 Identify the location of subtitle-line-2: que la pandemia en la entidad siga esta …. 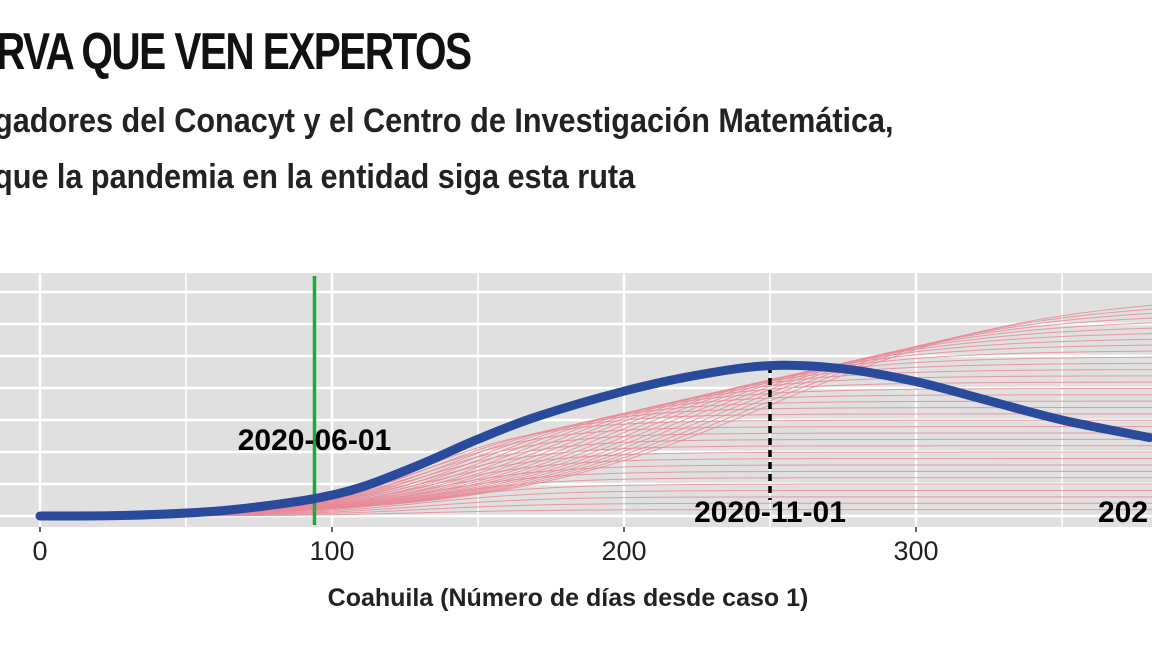
(318, 177).